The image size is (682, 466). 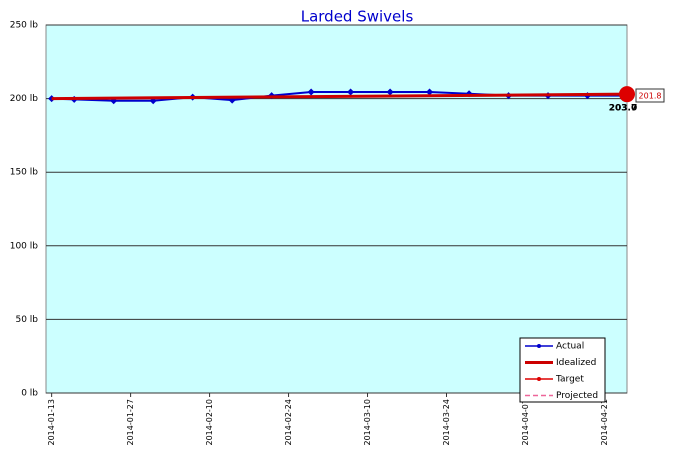 I want to click on y-tick-label: 200 lb, so click(x=24, y=99).